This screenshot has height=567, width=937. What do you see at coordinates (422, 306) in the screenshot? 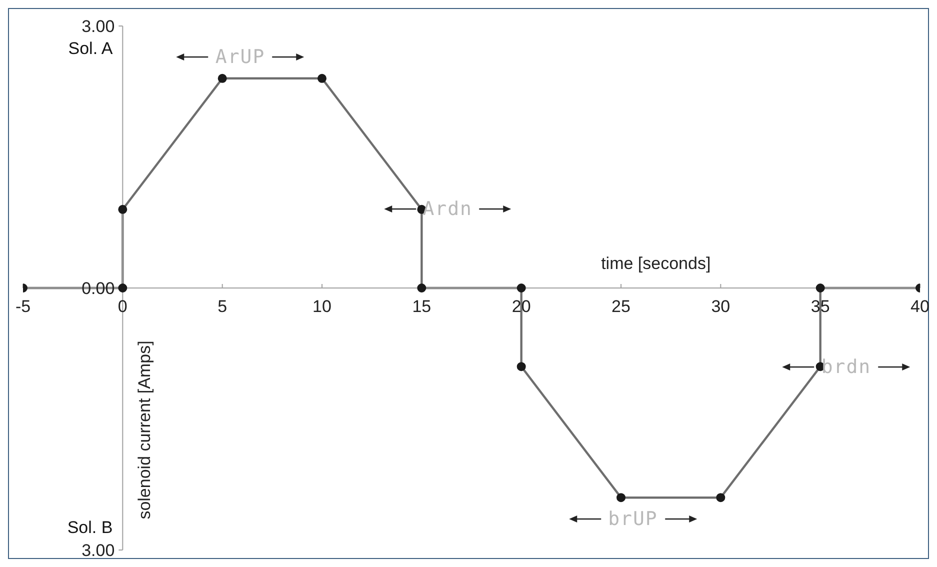
I see `x-tick-label: 15` at bounding box center [422, 306].